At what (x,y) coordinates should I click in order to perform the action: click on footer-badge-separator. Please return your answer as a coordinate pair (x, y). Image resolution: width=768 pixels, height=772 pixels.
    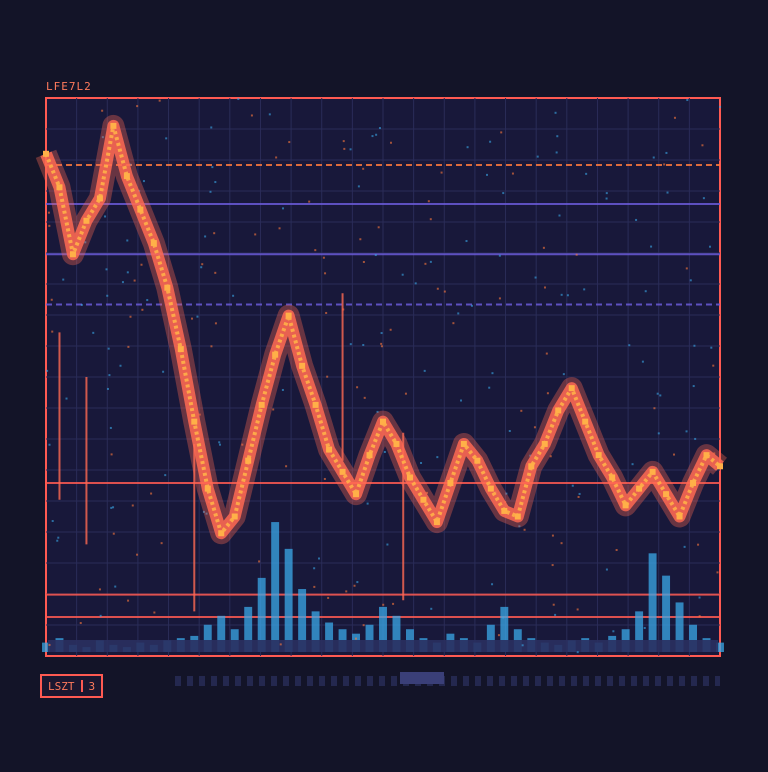
    Looking at the image, I should click on (81, 686).